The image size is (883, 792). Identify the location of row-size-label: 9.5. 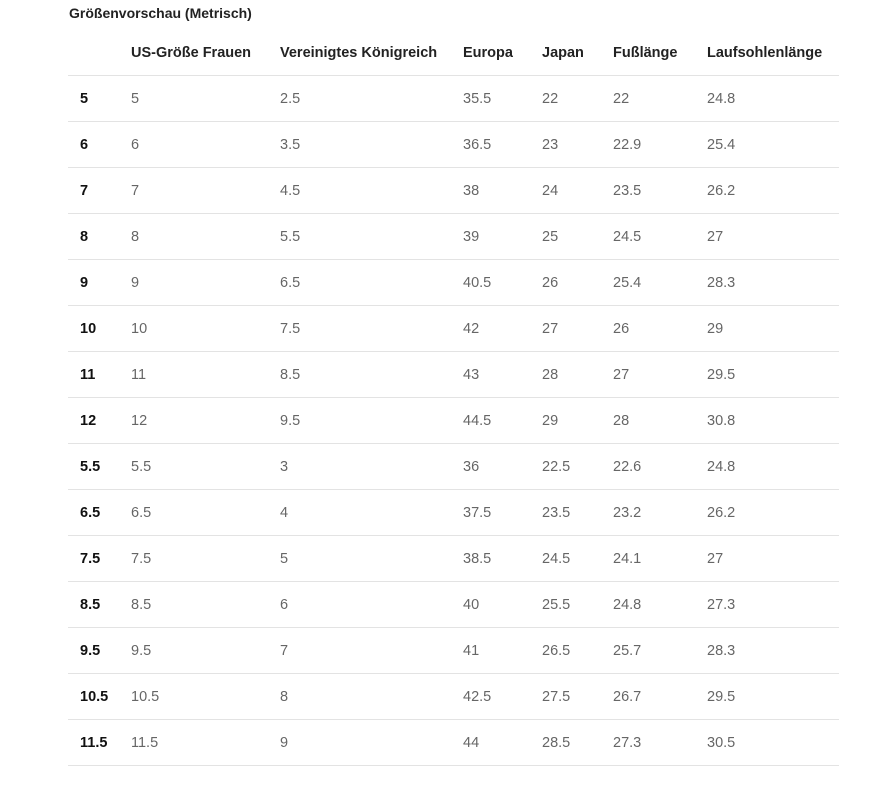
(99, 650).